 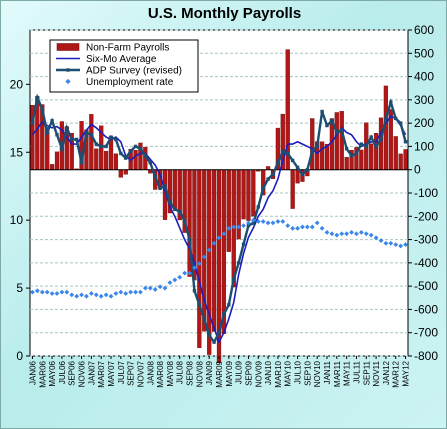 I want to click on right-tick-label: 200, so click(x=424, y=123).